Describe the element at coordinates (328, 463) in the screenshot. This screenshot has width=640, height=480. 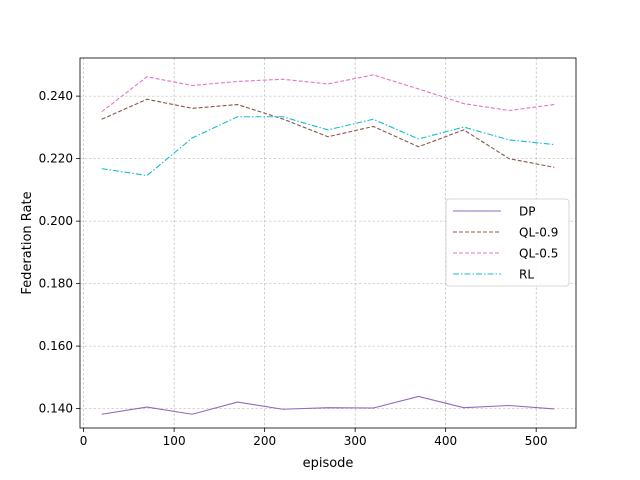
I see `x-axis-label: episode` at that location.